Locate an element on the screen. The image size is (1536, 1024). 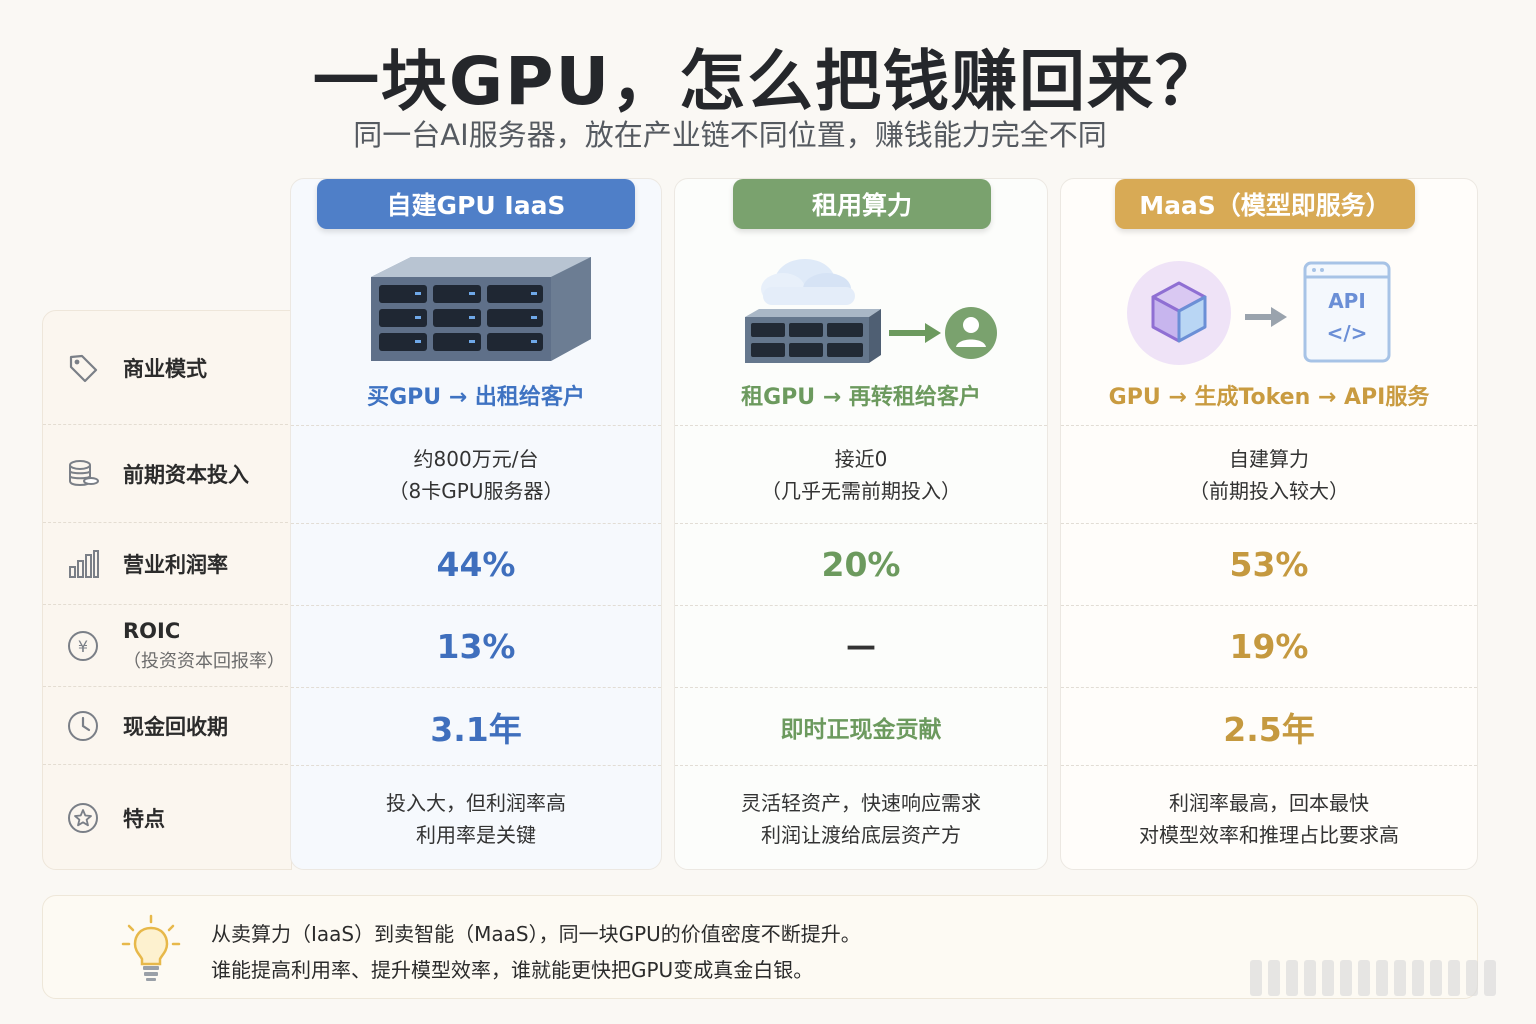
star-badge-icon is located at coordinates (83, 818).